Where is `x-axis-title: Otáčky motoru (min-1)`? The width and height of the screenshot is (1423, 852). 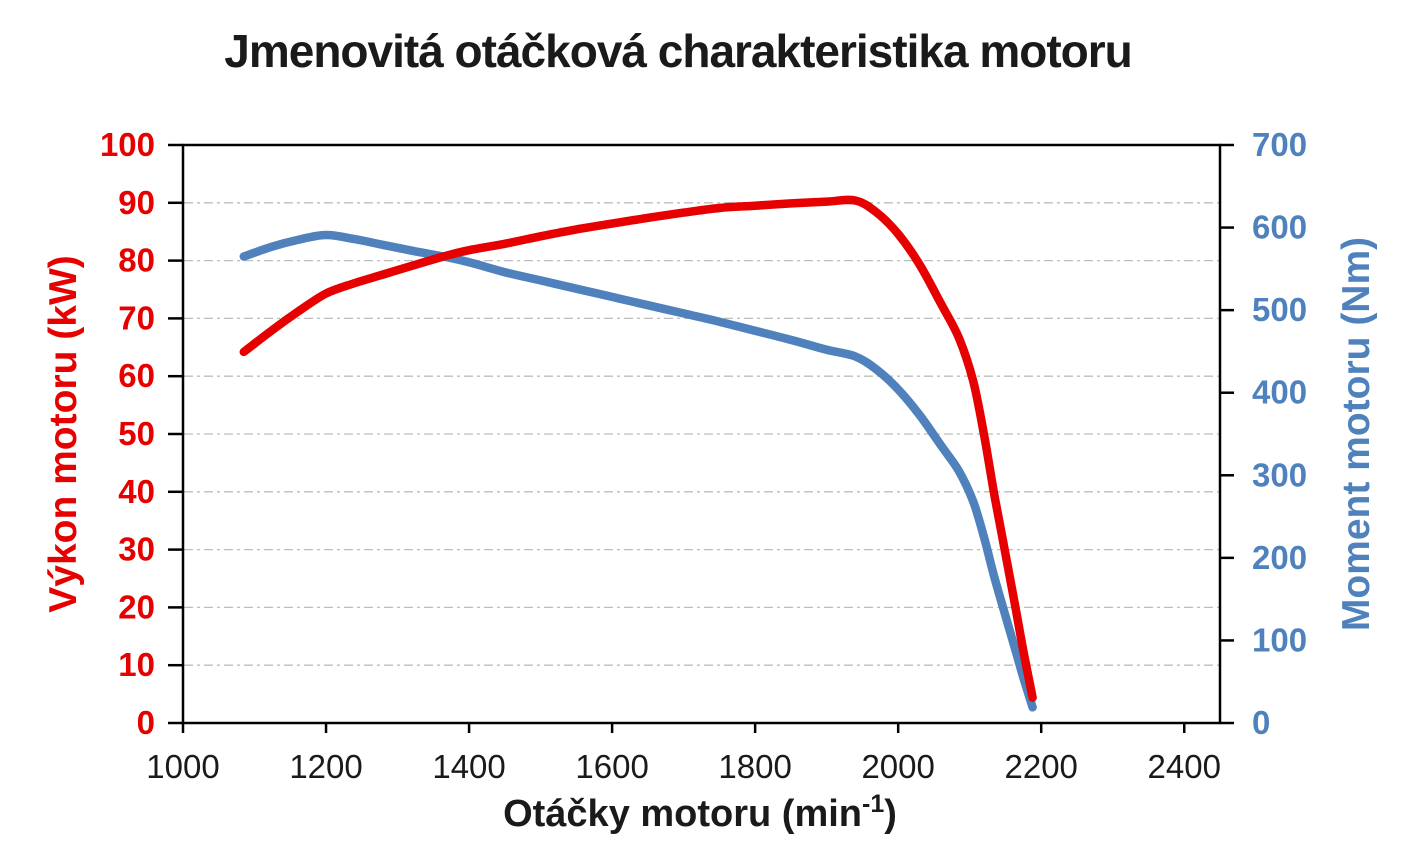
x-axis-title: Otáčky motoru (min-1) is located at coordinates (700, 813).